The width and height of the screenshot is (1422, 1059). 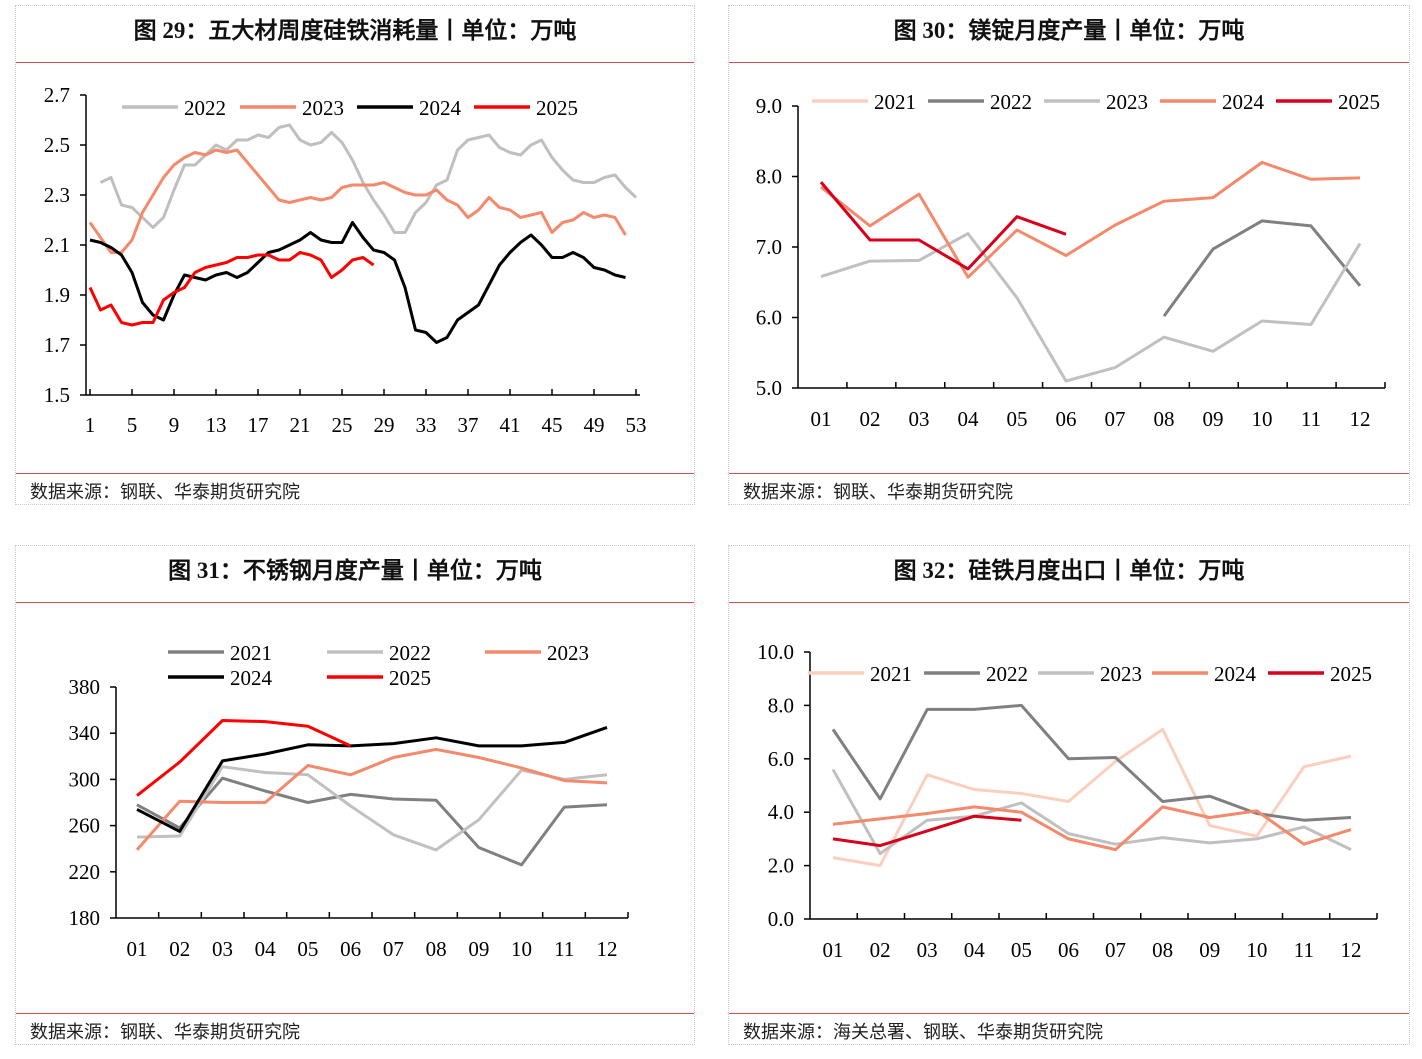 What do you see at coordinates (1069, 570) in the screenshot?
I see `chart-title: 图 32：硅铁月度出口丨单位：万吨` at bounding box center [1069, 570].